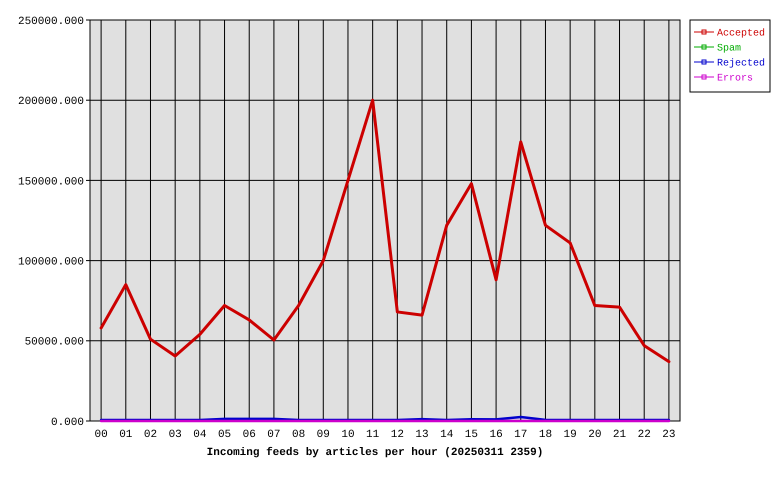  Describe the element at coordinates (175, 435) in the screenshot. I see `x-tick-label: 03` at that location.